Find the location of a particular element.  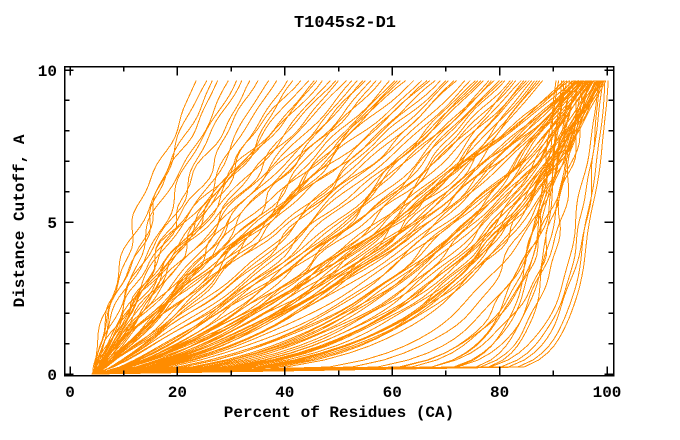

y-tick-label: 0 is located at coordinates (52, 376).